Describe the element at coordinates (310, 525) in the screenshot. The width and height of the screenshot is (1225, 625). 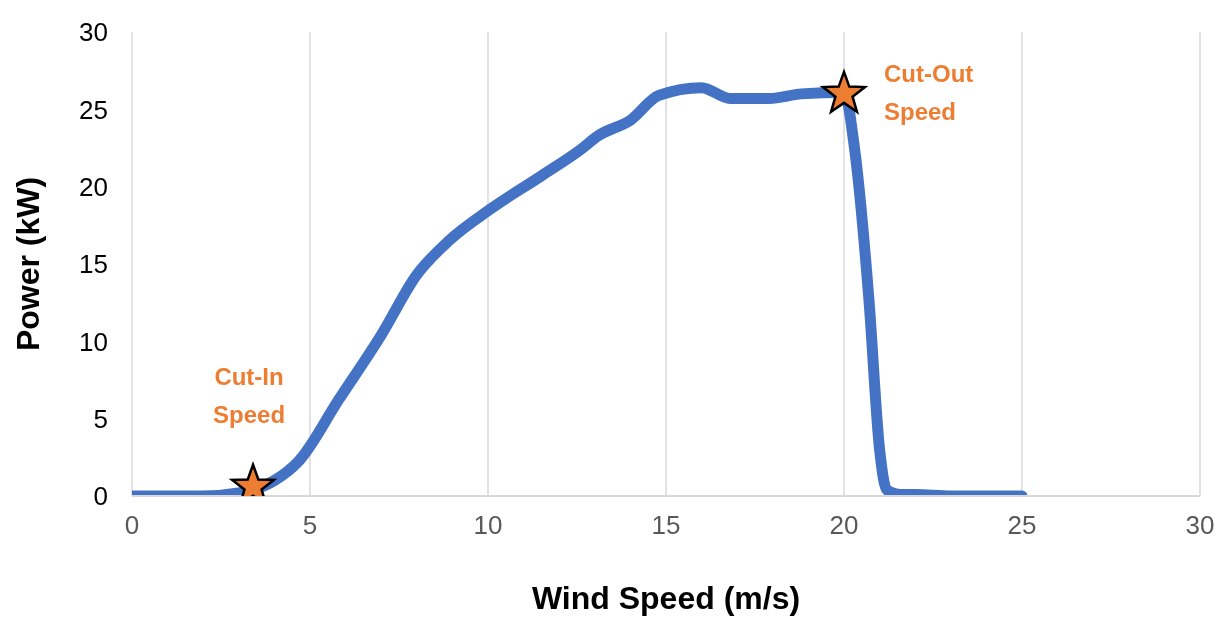
I see `x-tick-label: 5` at that location.